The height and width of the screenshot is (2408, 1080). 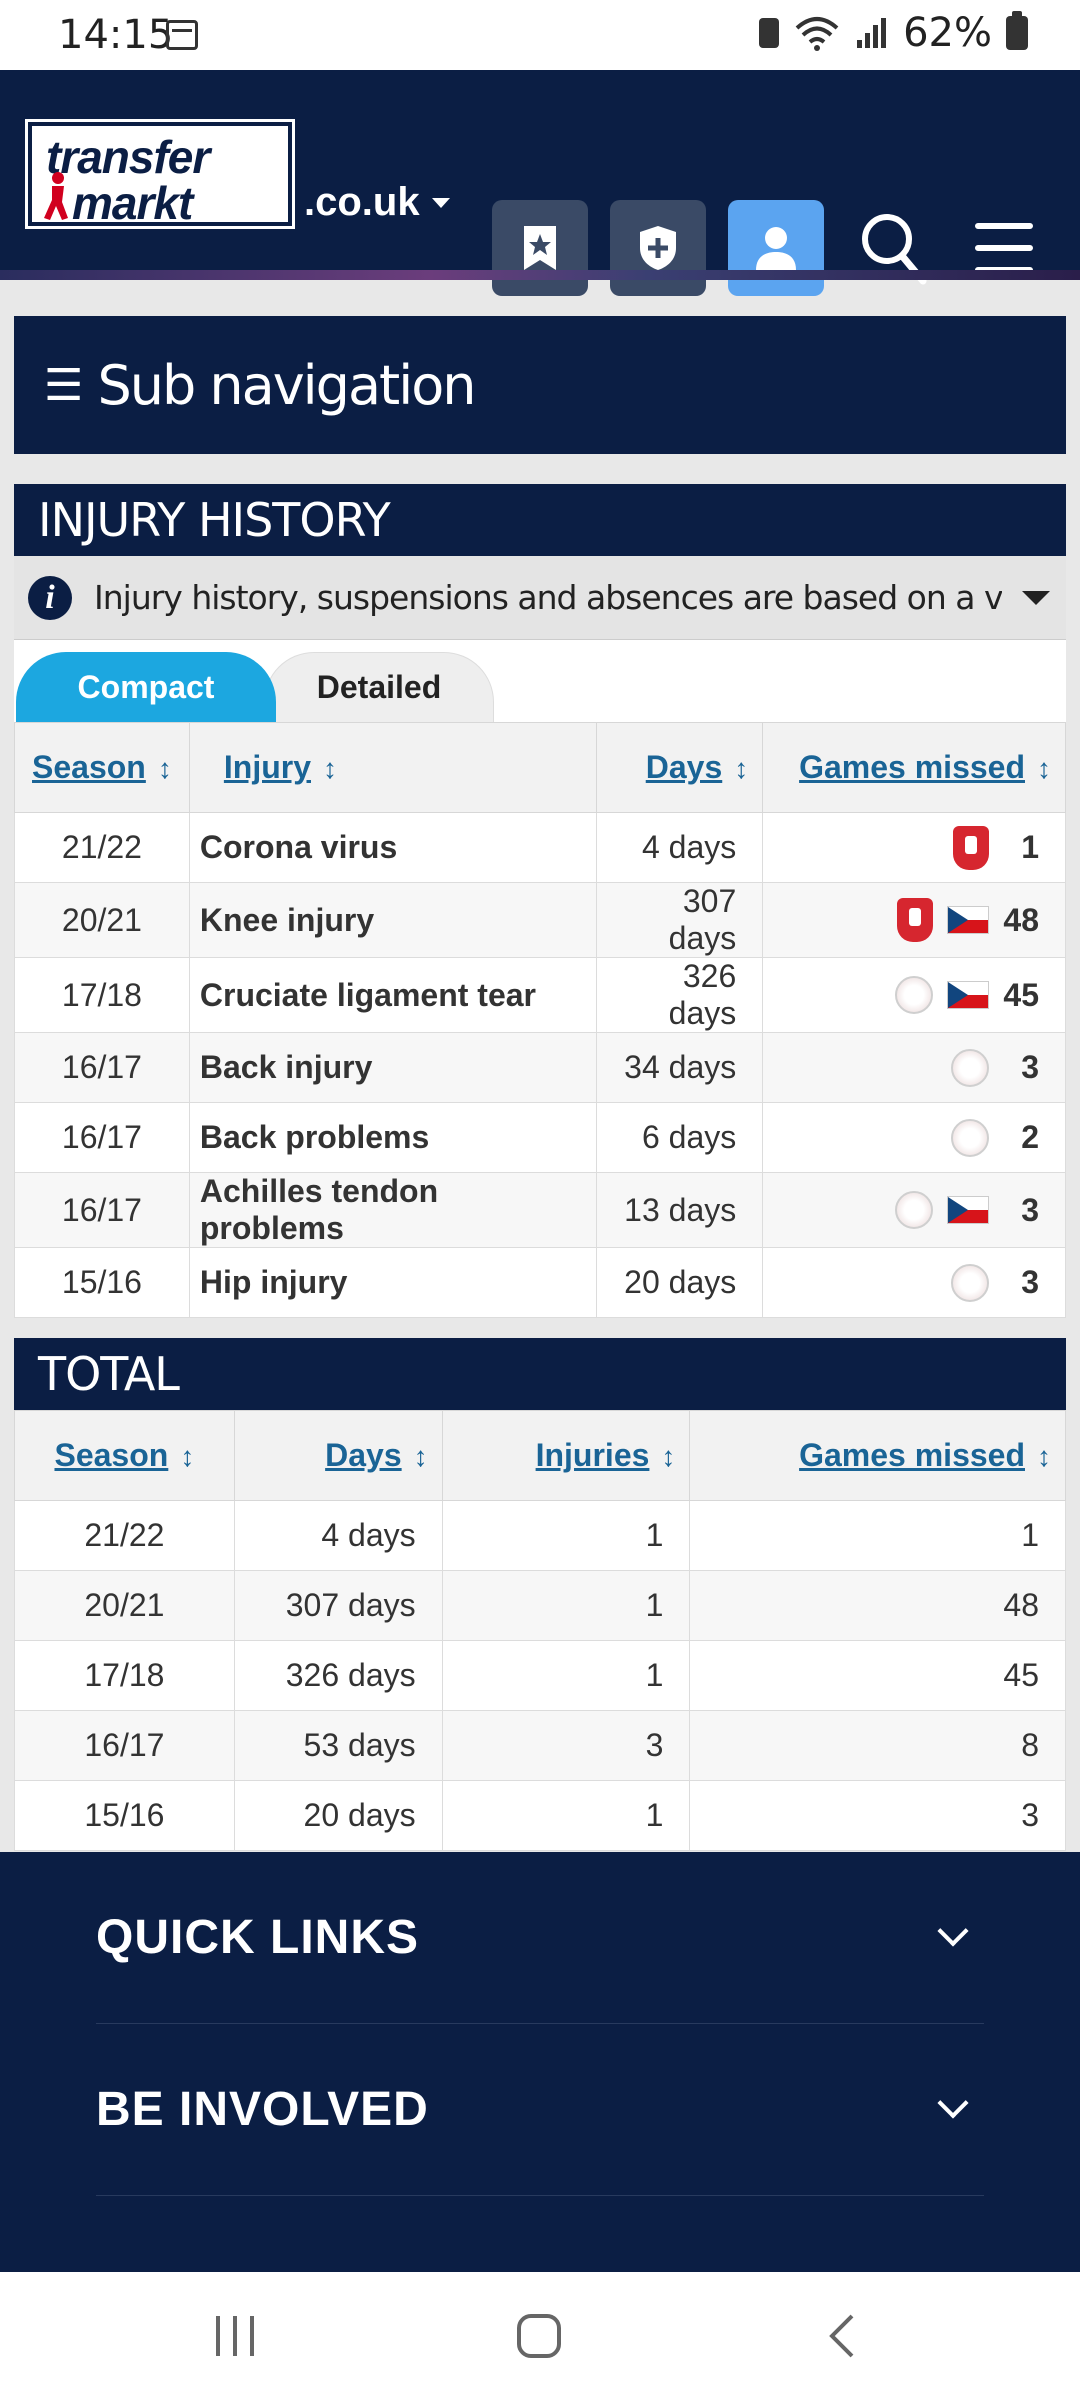 What do you see at coordinates (132, 203) in the screenshot?
I see `logo-text-line2: markt` at bounding box center [132, 203].